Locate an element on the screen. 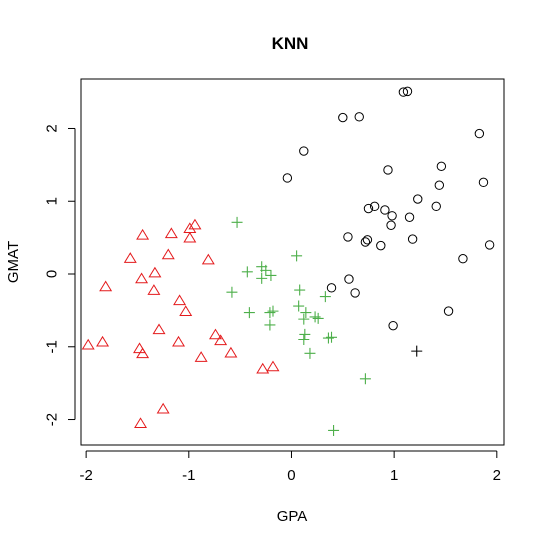  x-tick-label: 1 is located at coordinates (394, 475).